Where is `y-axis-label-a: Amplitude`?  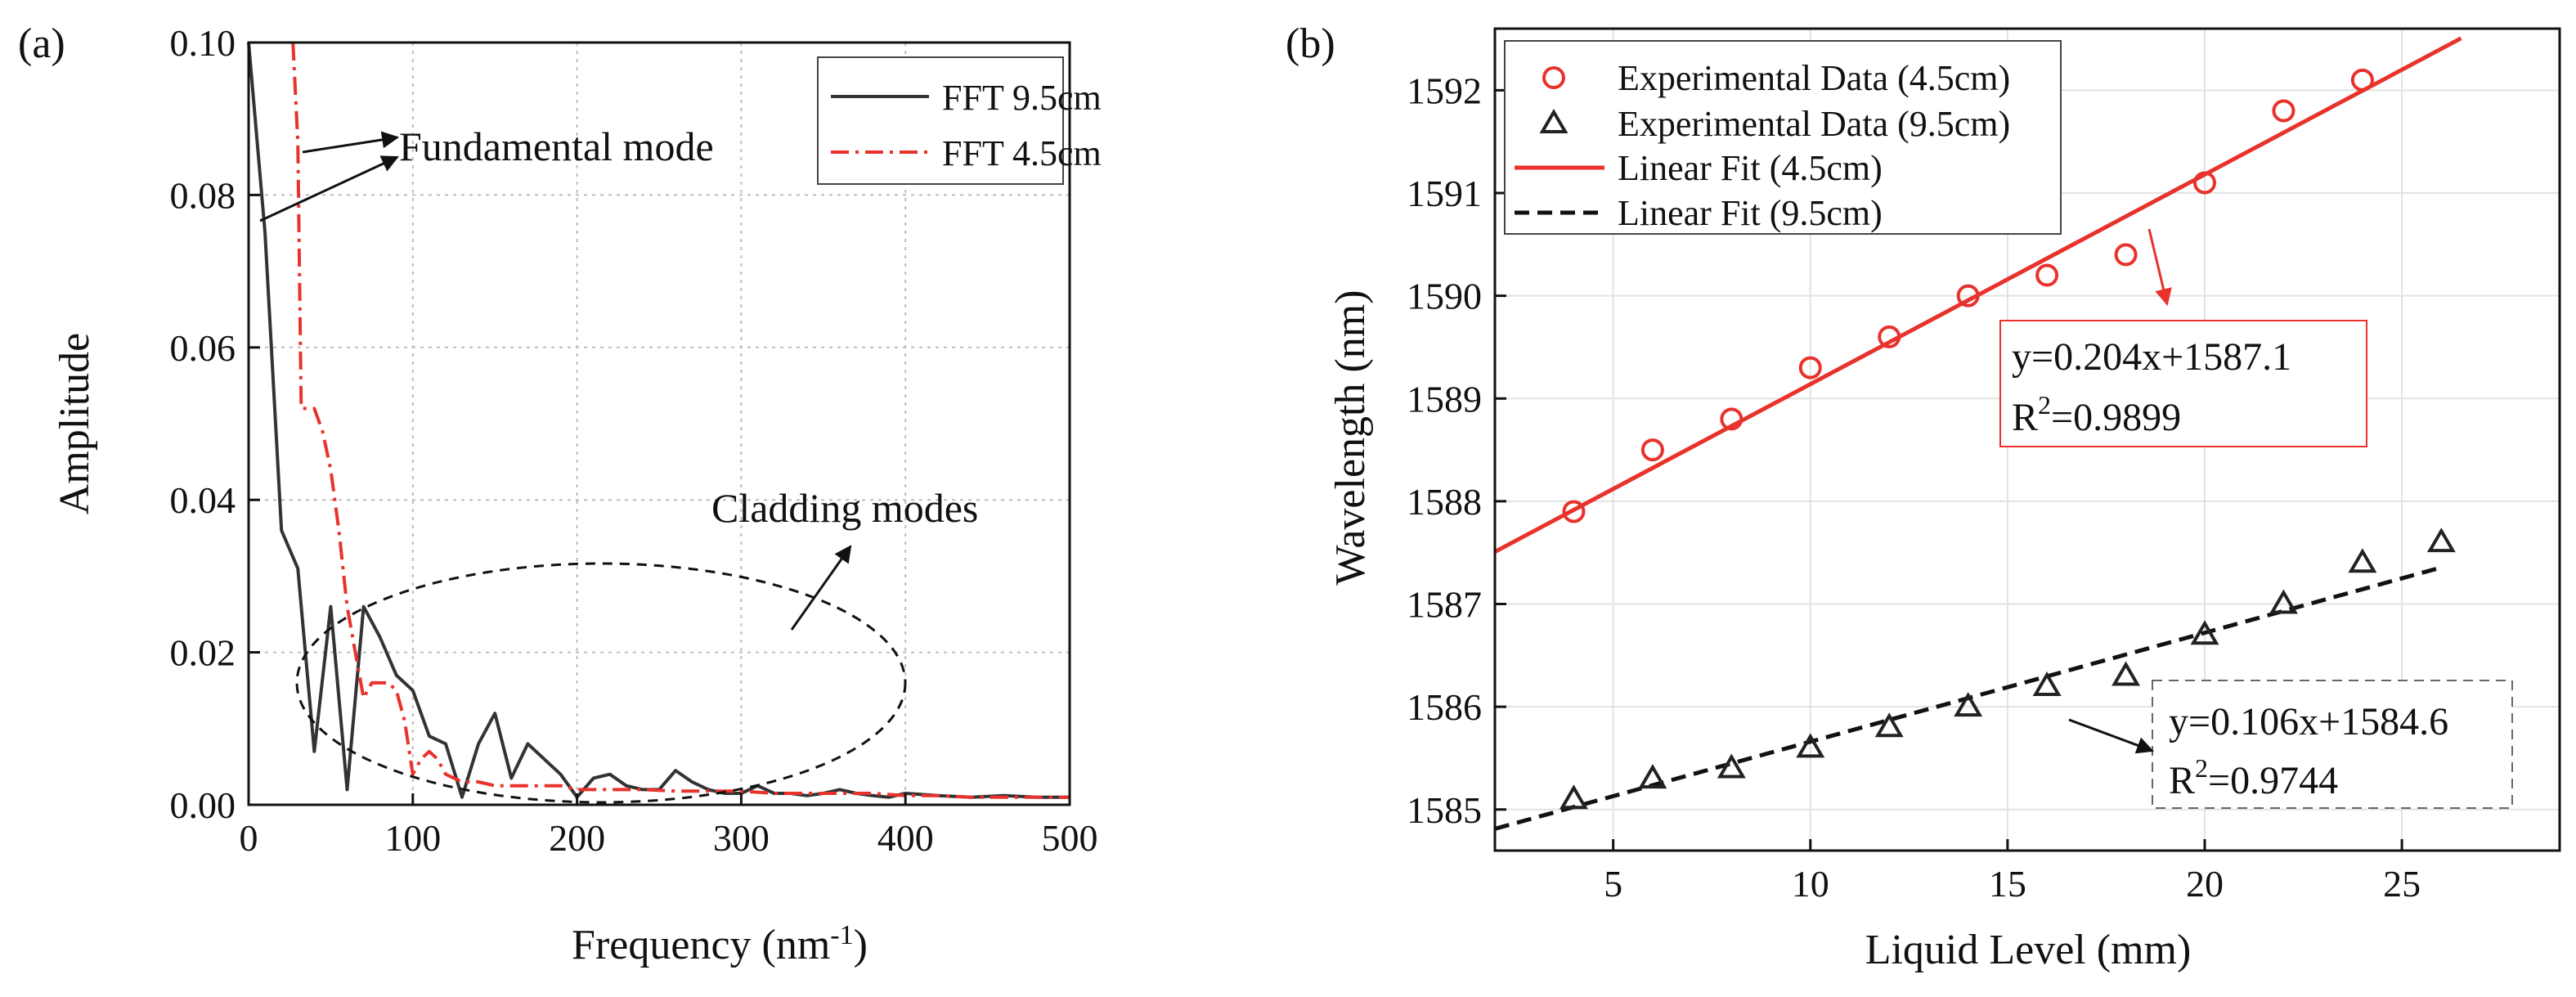
y-axis-label-a: Amplitude is located at coordinates (75, 424).